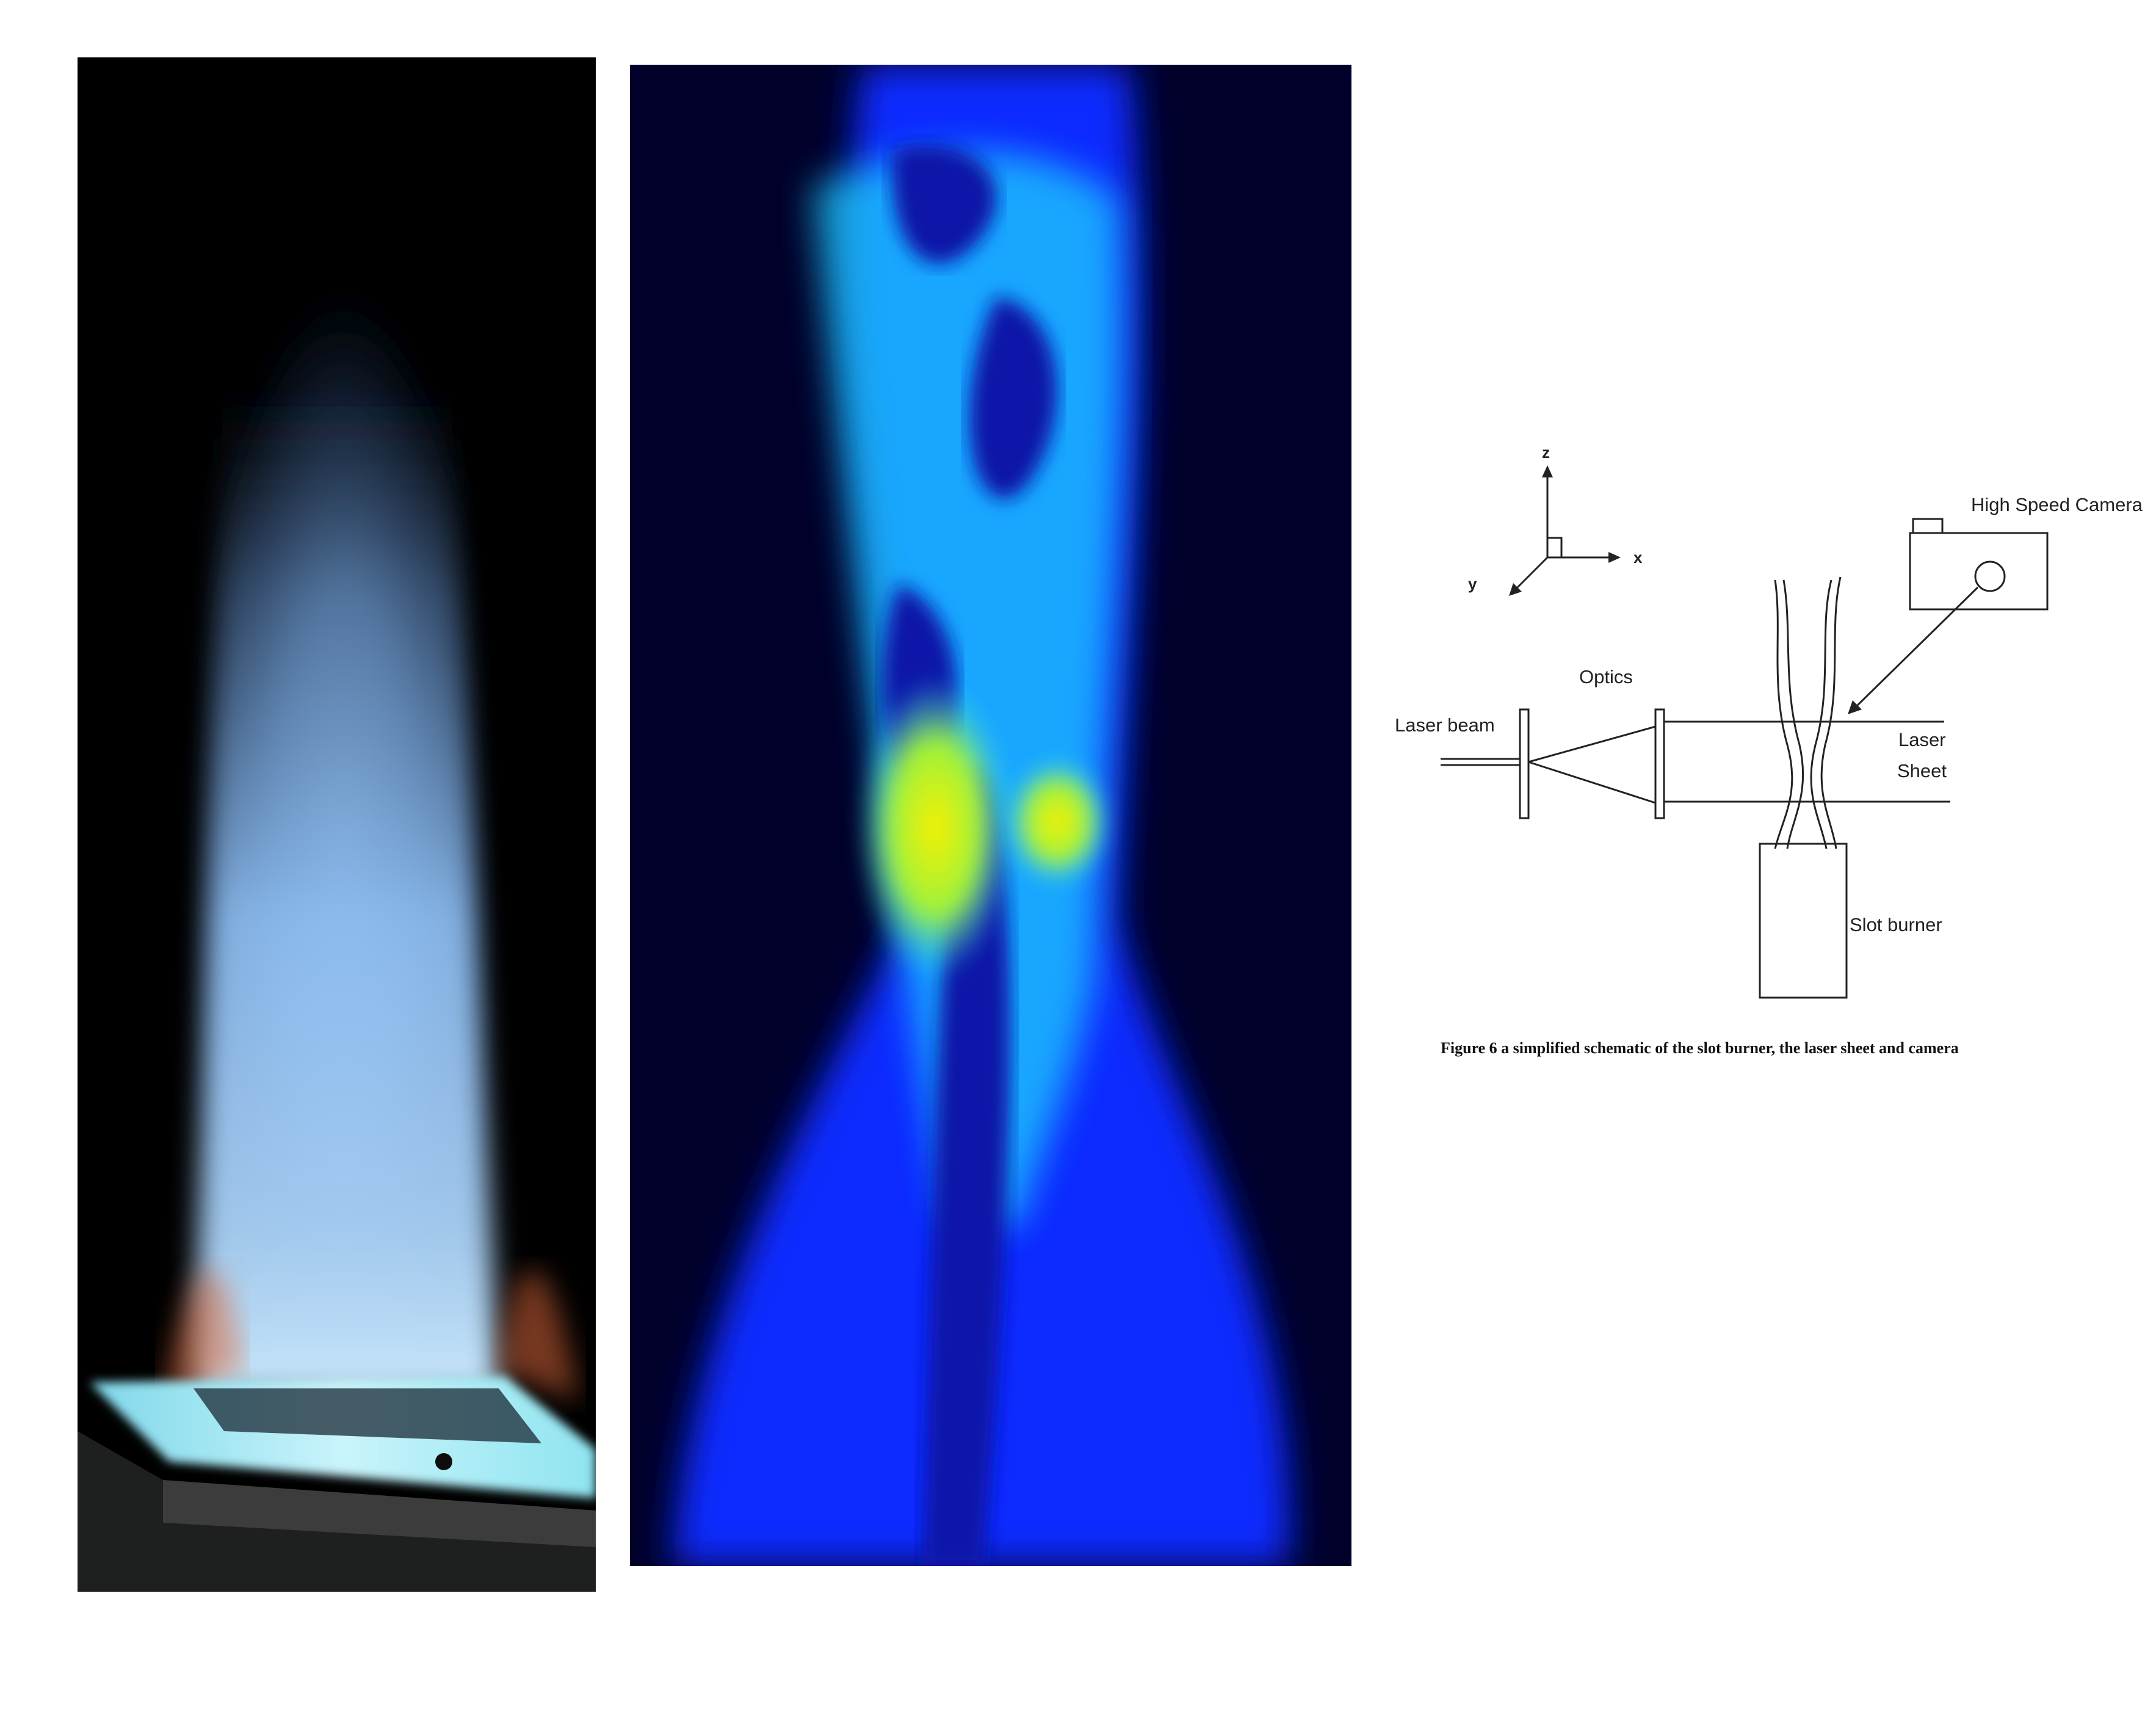 The image size is (2156, 1712). Describe the element at coordinates (538, 1335) in the screenshot. I see `flame-edge-right` at that location.